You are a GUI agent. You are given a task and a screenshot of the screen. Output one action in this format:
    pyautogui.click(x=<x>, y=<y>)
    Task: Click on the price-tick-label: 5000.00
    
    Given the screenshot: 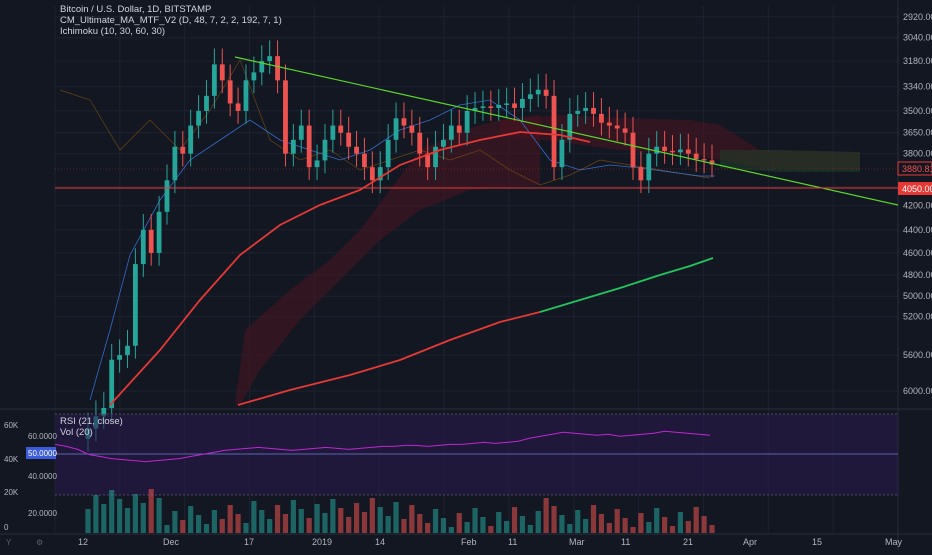 What is the action you would take?
    pyautogui.click(x=917, y=296)
    